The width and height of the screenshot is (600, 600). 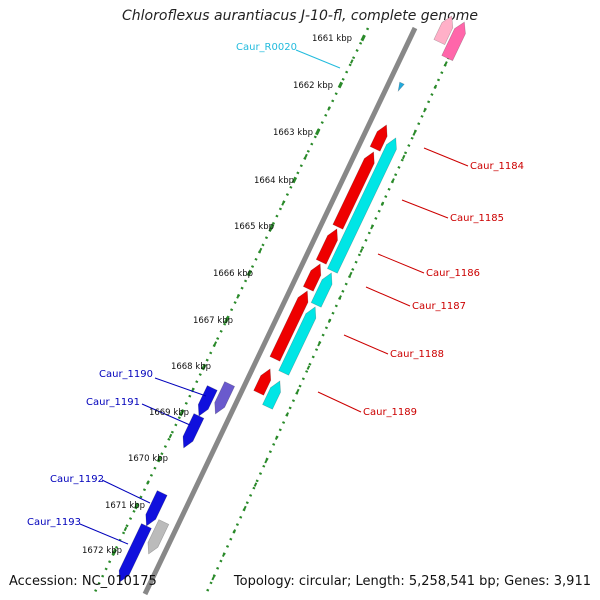 I want to click on gene-label-caur-1193: Caur_1193, so click(x=54, y=522).